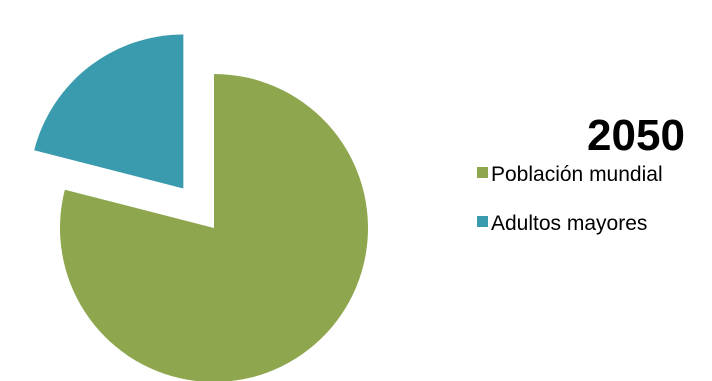 The image size is (712, 381). What do you see at coordinates (570, 199) in the screenshot?
I see `legend: Población mundial Adultos mayores` at bounding box center [570, 199].